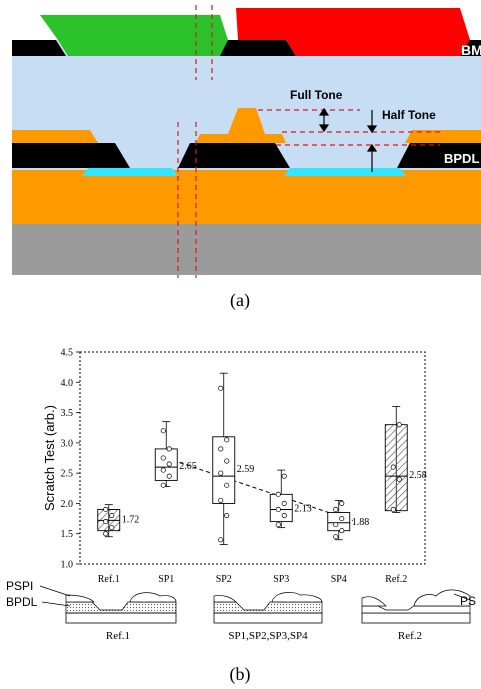 Image resolution: width=481 pixels, height=689 pixels. What do you see at coordinates (416, 609) in the screenshot?
I see `ref2-bpdl` at bounding box center [416, 609].